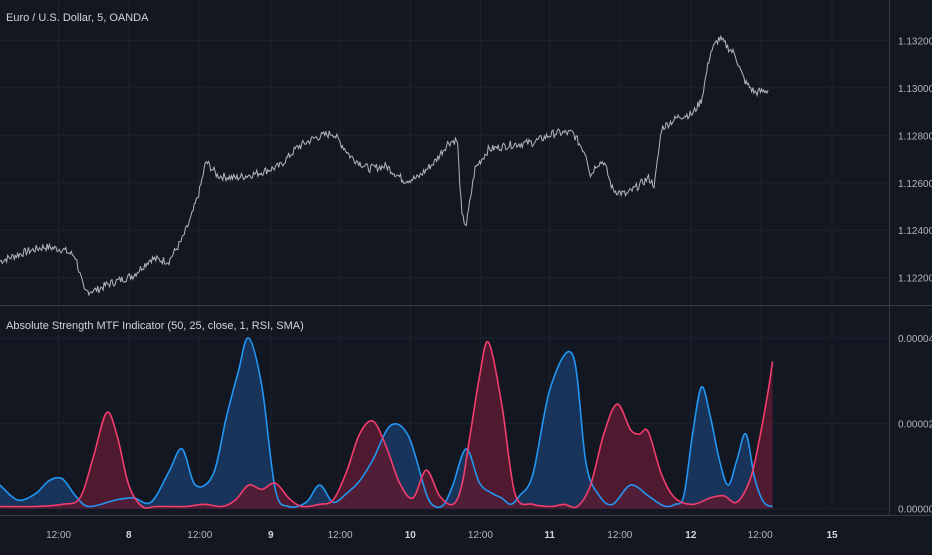 This screenshot has height=555, width=932. Describe the element at coordinates (411, 535) in the screenshot. I see `time-axis-label: 10` at that location.